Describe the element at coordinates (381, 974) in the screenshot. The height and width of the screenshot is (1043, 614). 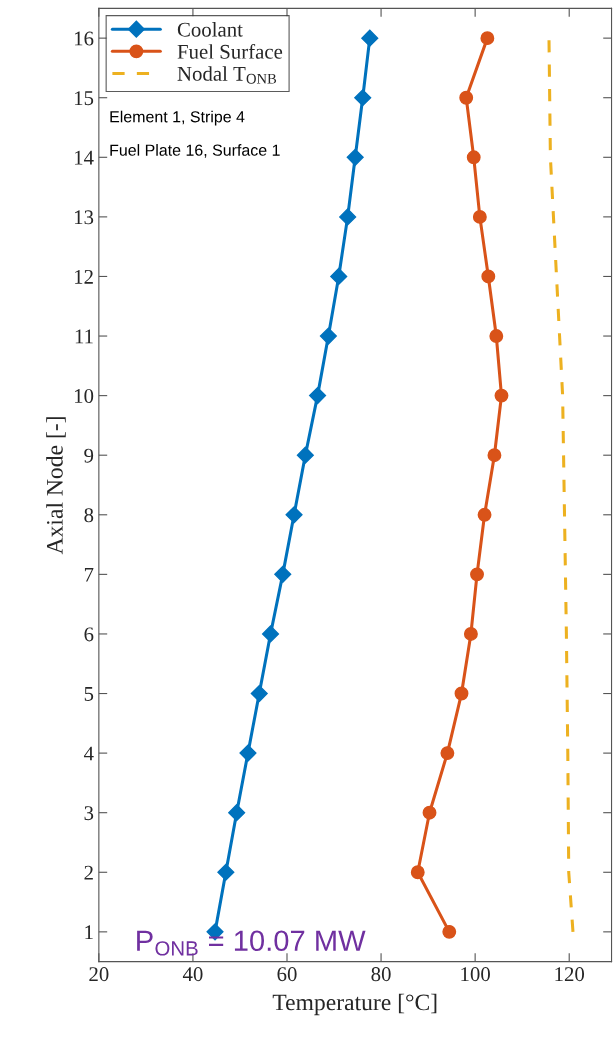
I see `x-tick-label: 80` at that location.